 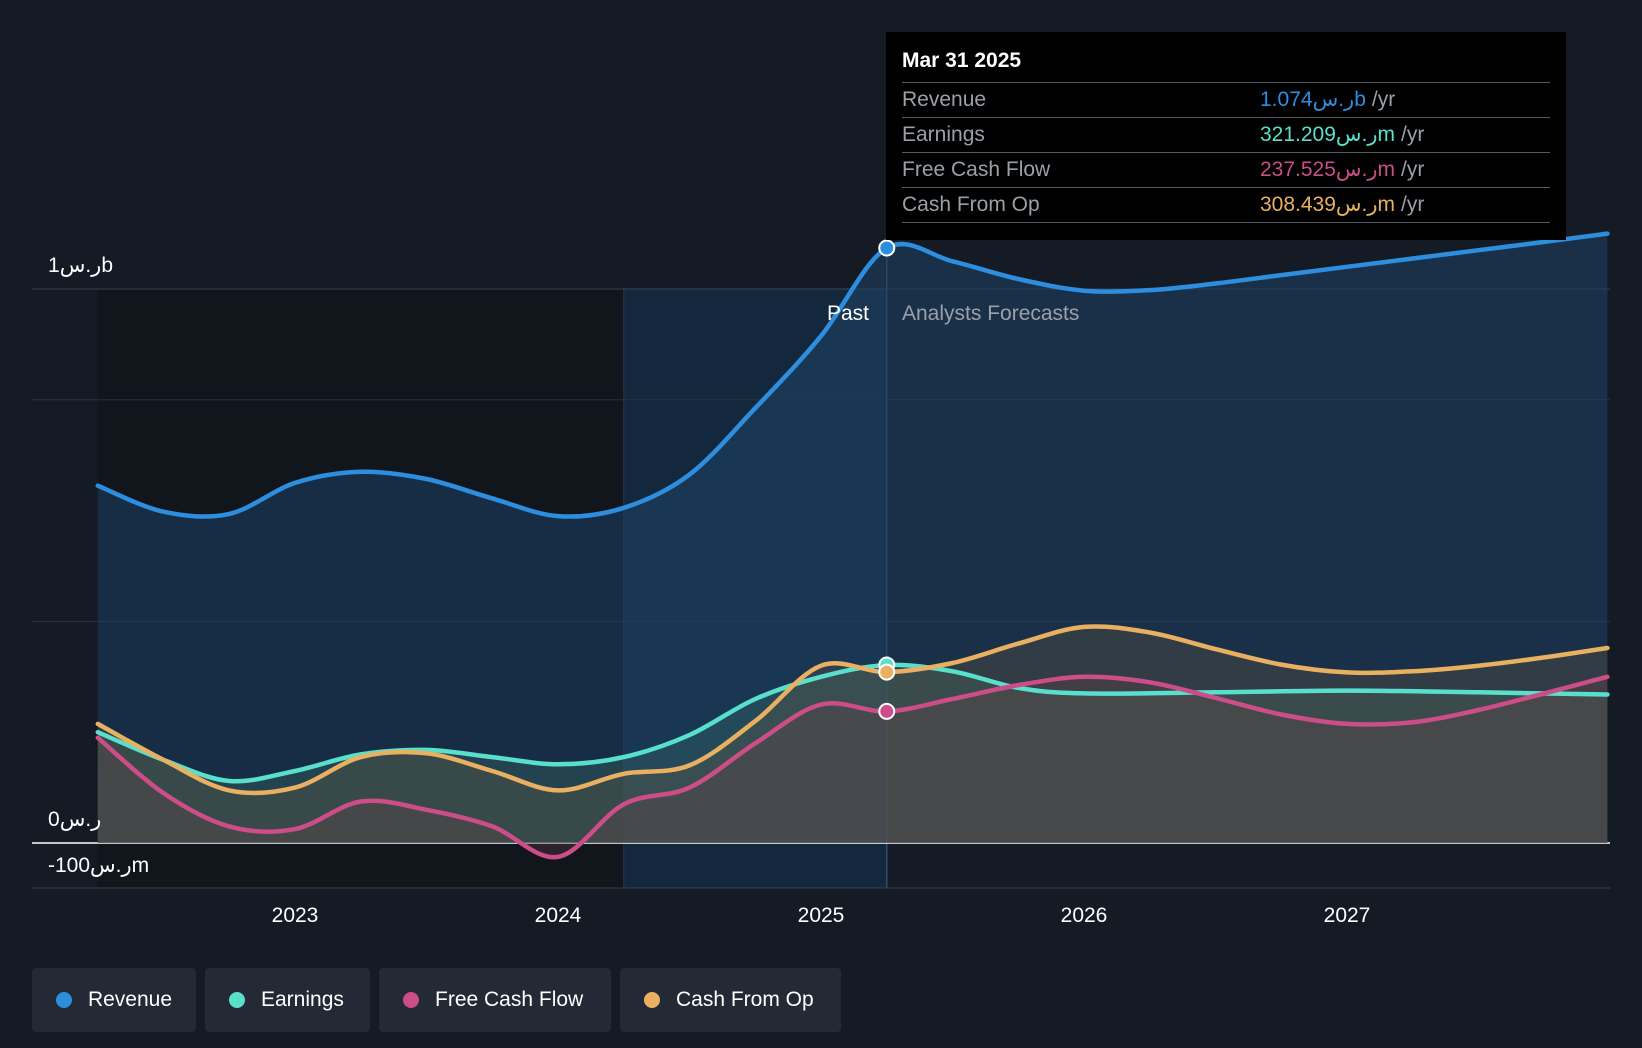 What do you see at coordinates (943, 134) in the screenshot?
I see `tooltip-name: Earnings` at bounding box center [943, 134].